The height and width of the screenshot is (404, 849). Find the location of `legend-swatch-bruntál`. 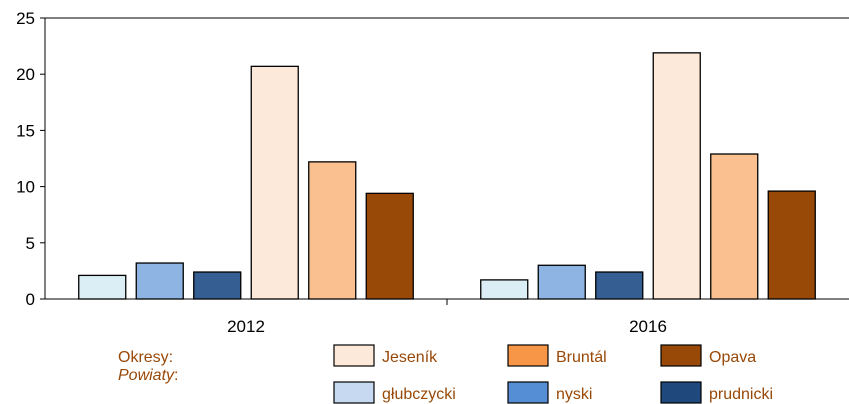

legend-swatch-bruntál is located at coordinates (528, 355).